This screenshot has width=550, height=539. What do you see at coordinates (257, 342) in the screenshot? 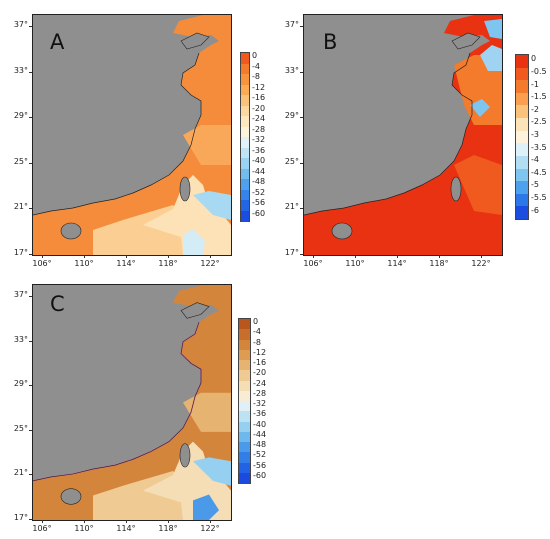
I see `colorbar-label: -8` at bounding box center [257, 342].